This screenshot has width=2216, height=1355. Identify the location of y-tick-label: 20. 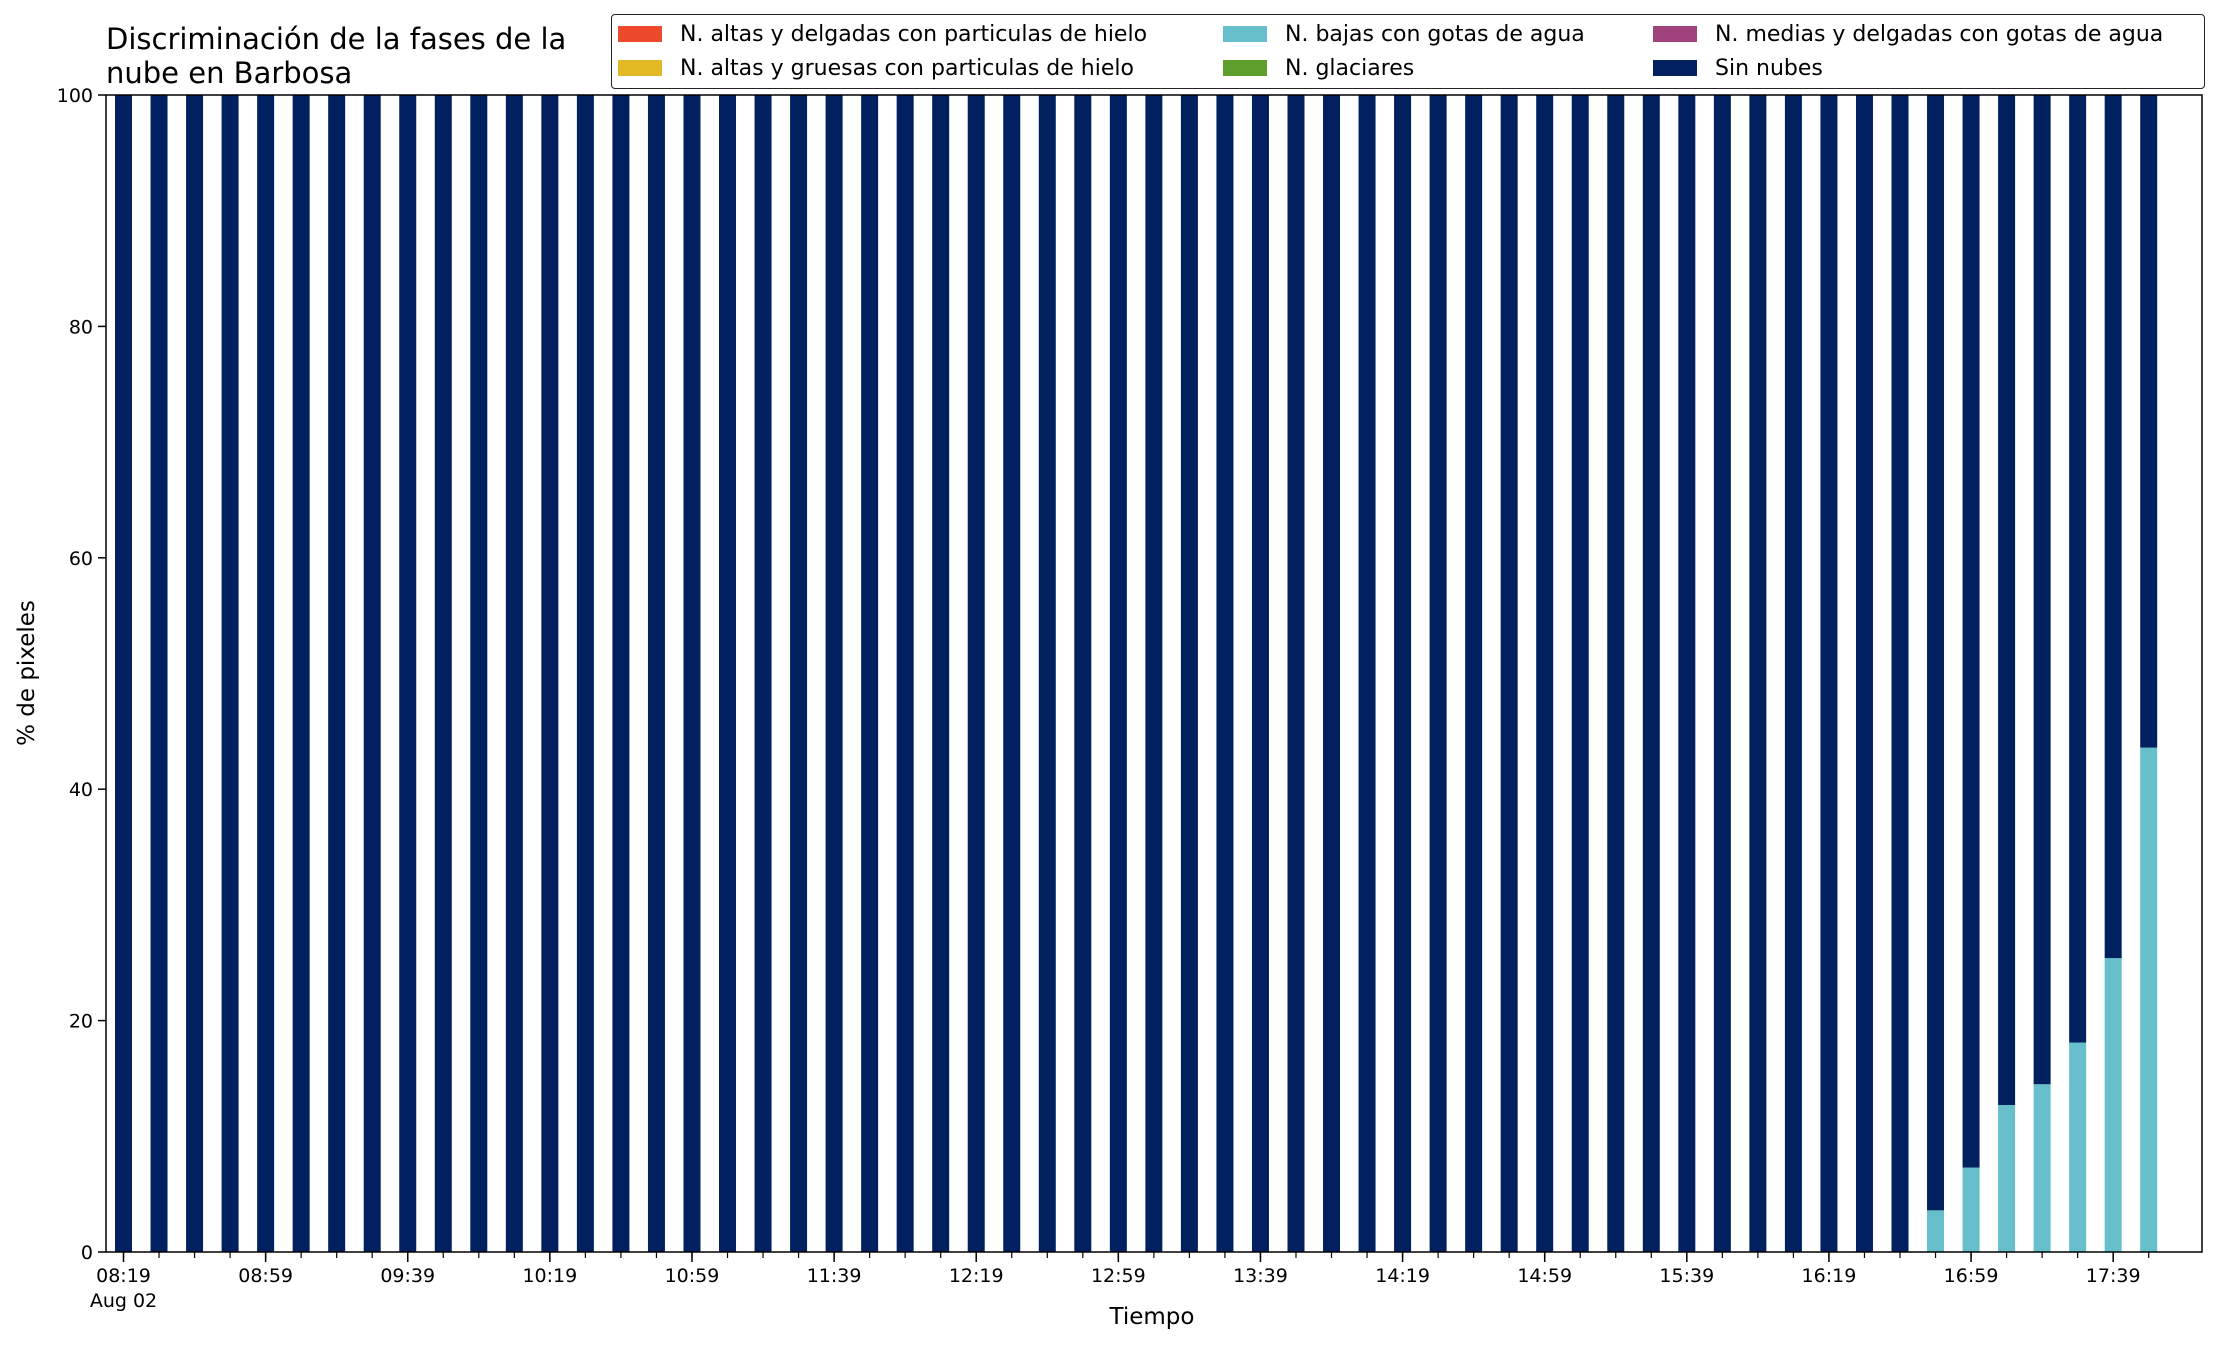
(81, 1022).